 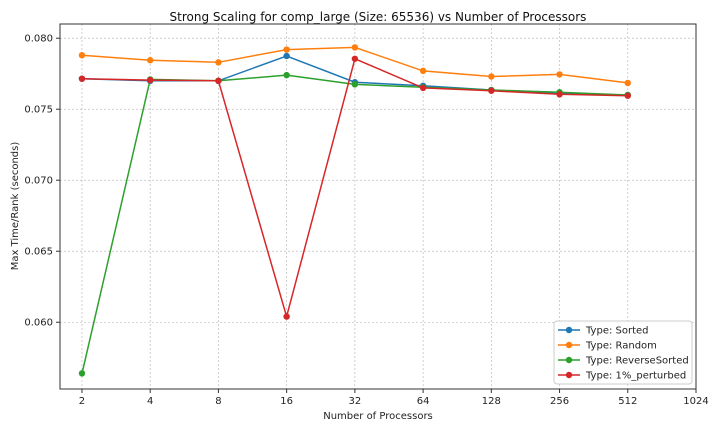 I want to click on x-tick-label: 1024, so click(x=695, y=401).